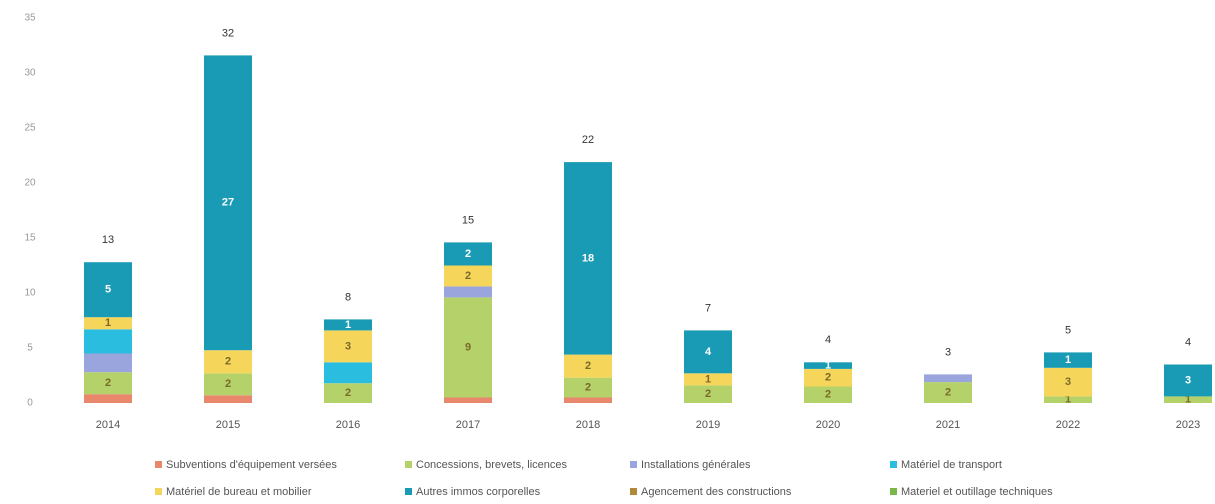 This screenshot has width=1215, height=504. I want to click on x-tick-label: 2016, so click(348, 425).